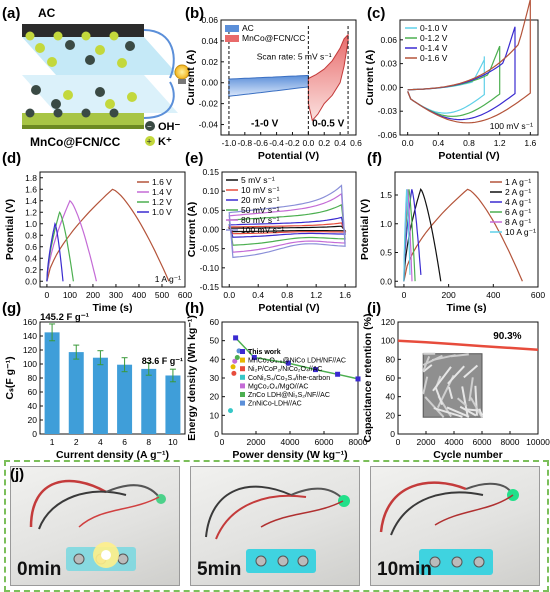 The width and height of the screenshot is (550, 592). I want to click on legend-label: MgCo₂O₄/MgO//AC, so click(278, 386).